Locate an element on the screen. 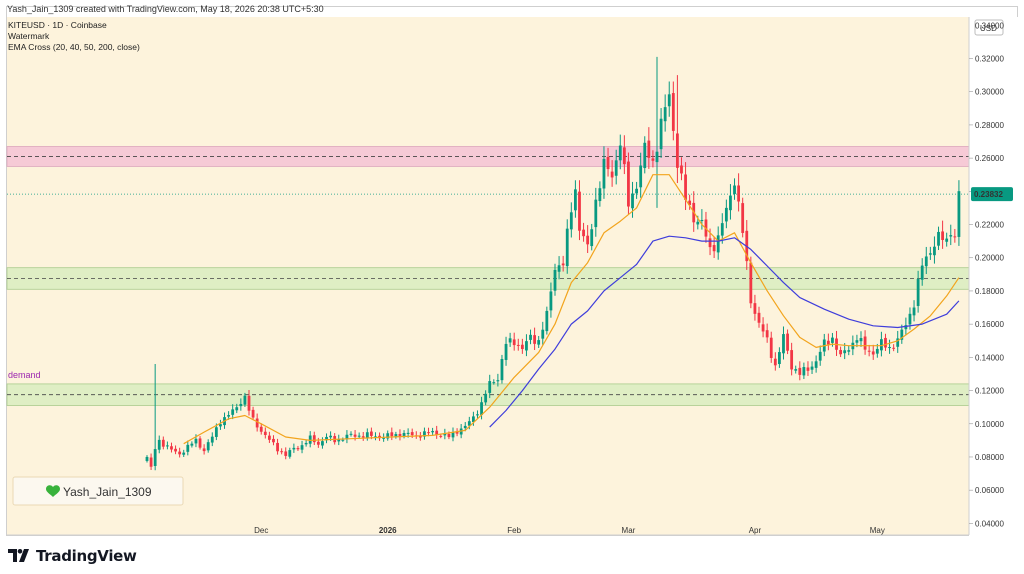 The height and width of the screenshot is (574, 1024). price-tick-label: 0.10000 is located at coordinates (989, 424).